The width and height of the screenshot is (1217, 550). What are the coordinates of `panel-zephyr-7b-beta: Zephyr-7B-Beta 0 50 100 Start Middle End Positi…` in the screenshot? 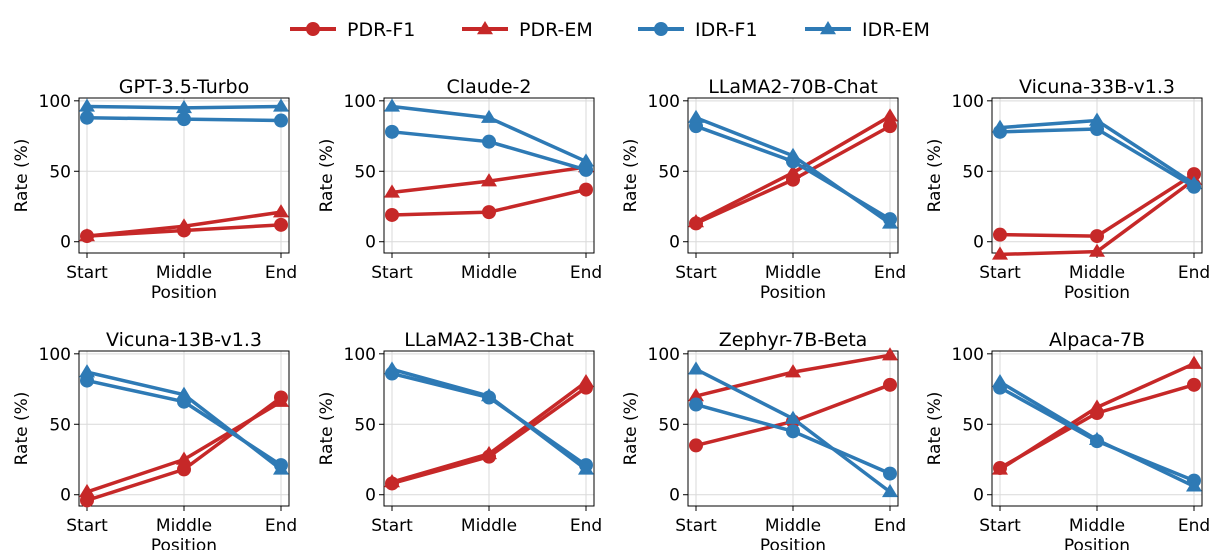 It's located at (763, 439).